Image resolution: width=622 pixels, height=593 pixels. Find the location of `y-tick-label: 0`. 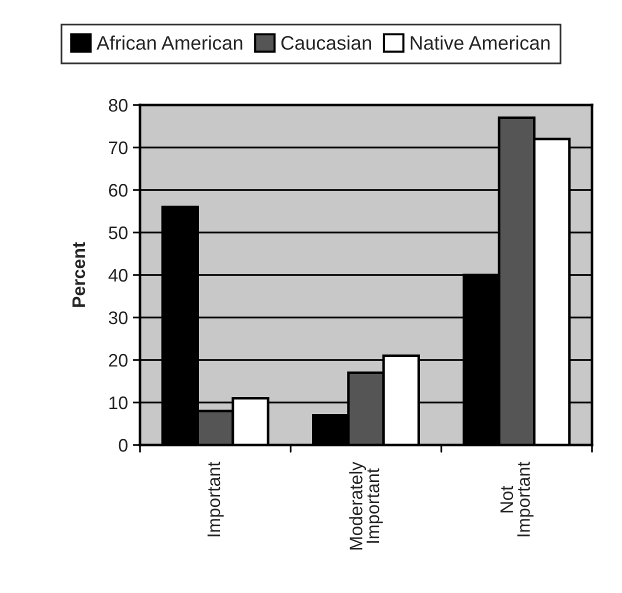

y-tick-label: 0 is located at coordinates (123, 445).